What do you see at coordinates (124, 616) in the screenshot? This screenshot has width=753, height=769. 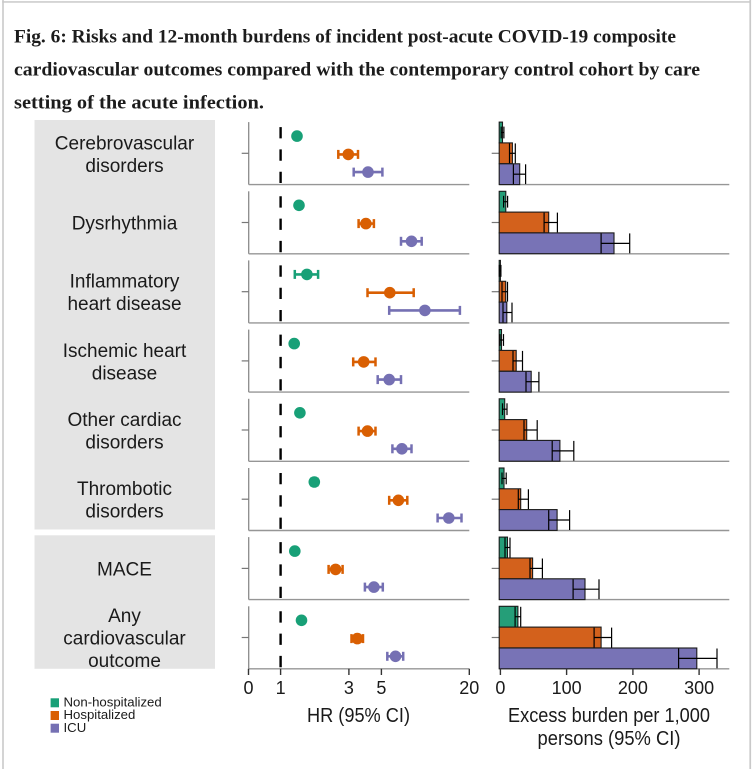 I see `svg-text: Any` at bounding box center [124, 616].